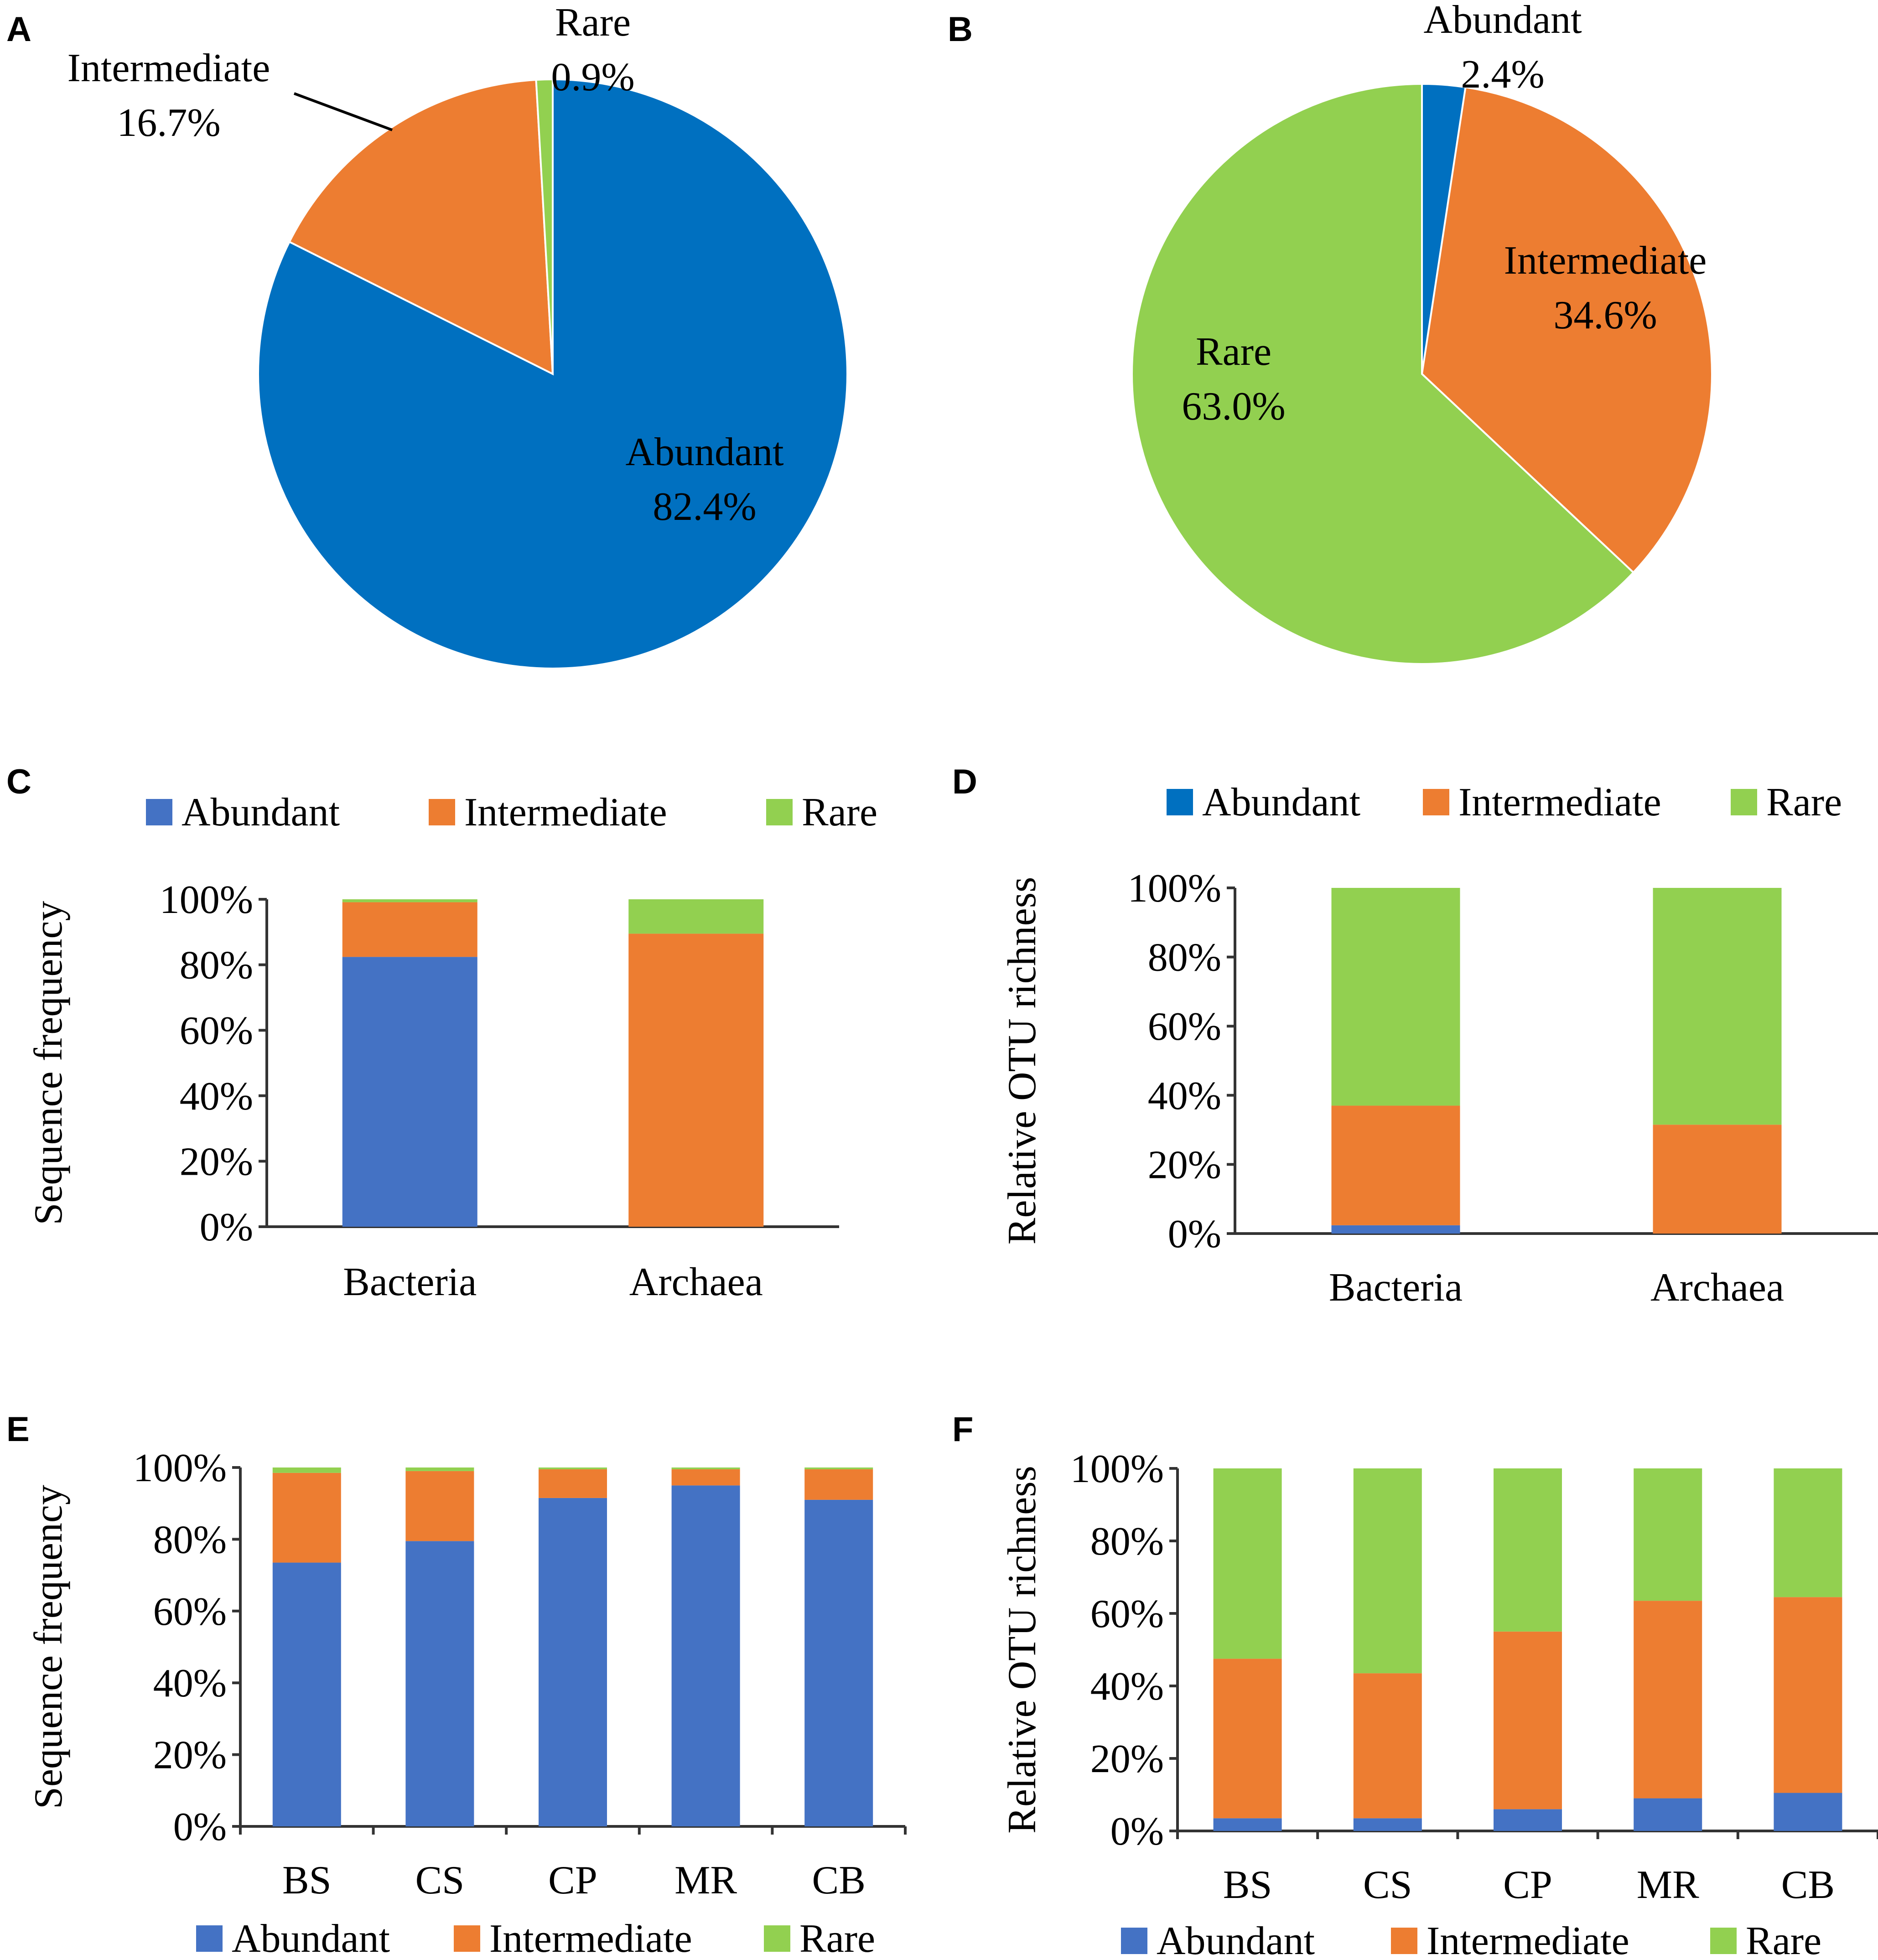  What do you see at coordinates (1567, 330) in the screenshot?
I see `pie-slice-intermediate` at bounding box center [1567, 330].